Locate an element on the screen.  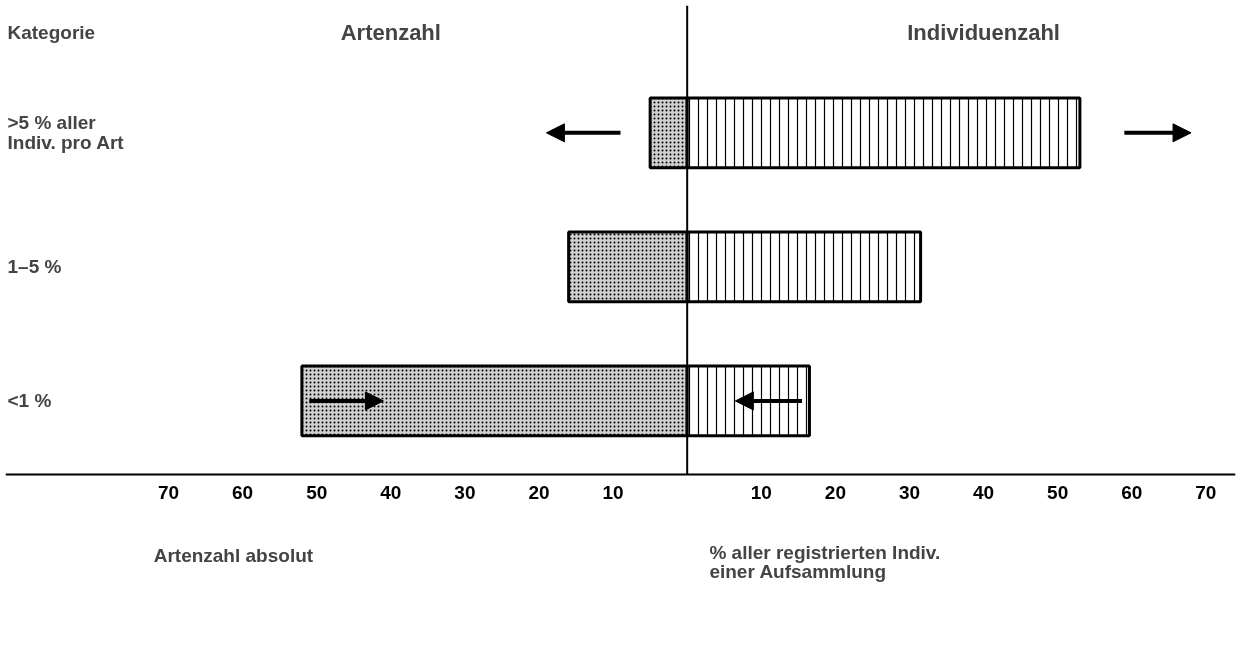
text: Artenzahl is located at coordinates (390, 32).